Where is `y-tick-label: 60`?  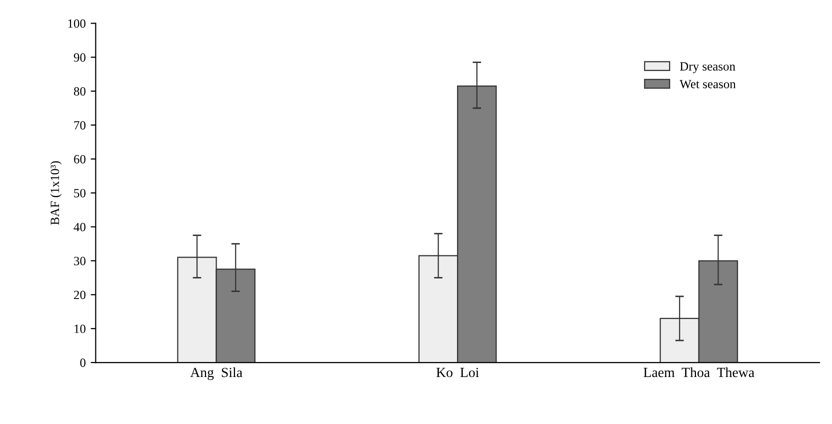
y-tick-label: 60 is located at coordinates (80, 159).